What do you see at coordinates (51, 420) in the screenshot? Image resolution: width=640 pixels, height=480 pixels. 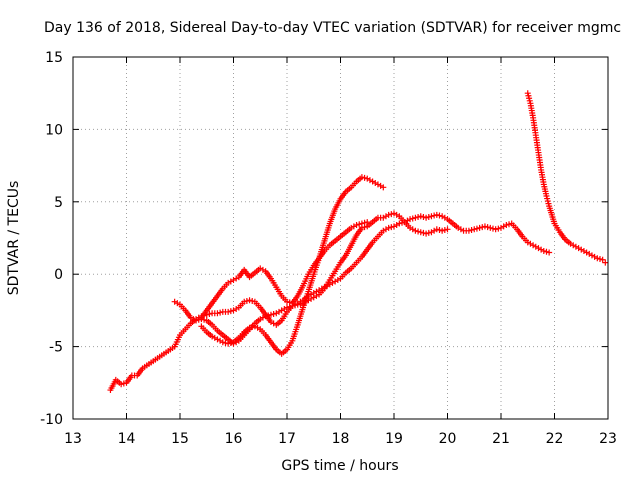 I see `y-tick-label: -10` at bounding box center [51, 420].